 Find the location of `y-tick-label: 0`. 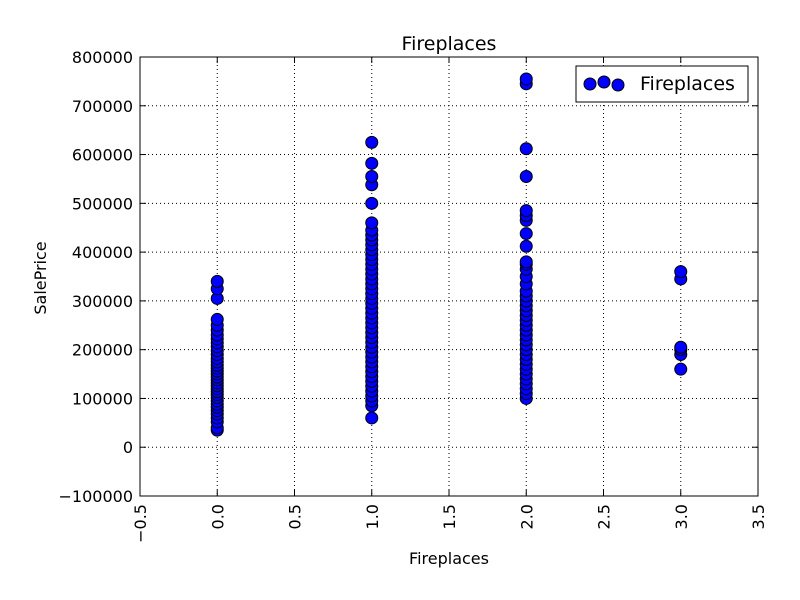

y-tick-label: 0 is located at coordinates (128, 447).